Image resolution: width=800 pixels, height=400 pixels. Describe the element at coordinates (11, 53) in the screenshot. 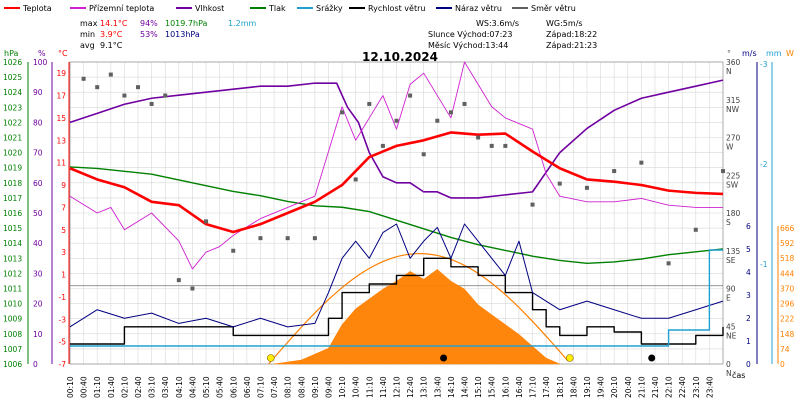

I see `unit-hpa: hPa` at that location.